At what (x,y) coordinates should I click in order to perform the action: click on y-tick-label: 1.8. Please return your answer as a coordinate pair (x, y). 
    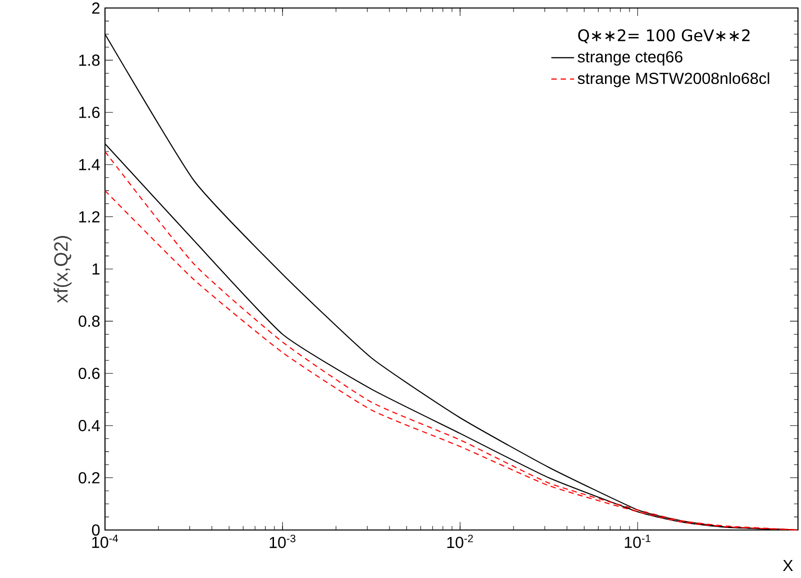
    Looking at the image, I should click on (89, 60).